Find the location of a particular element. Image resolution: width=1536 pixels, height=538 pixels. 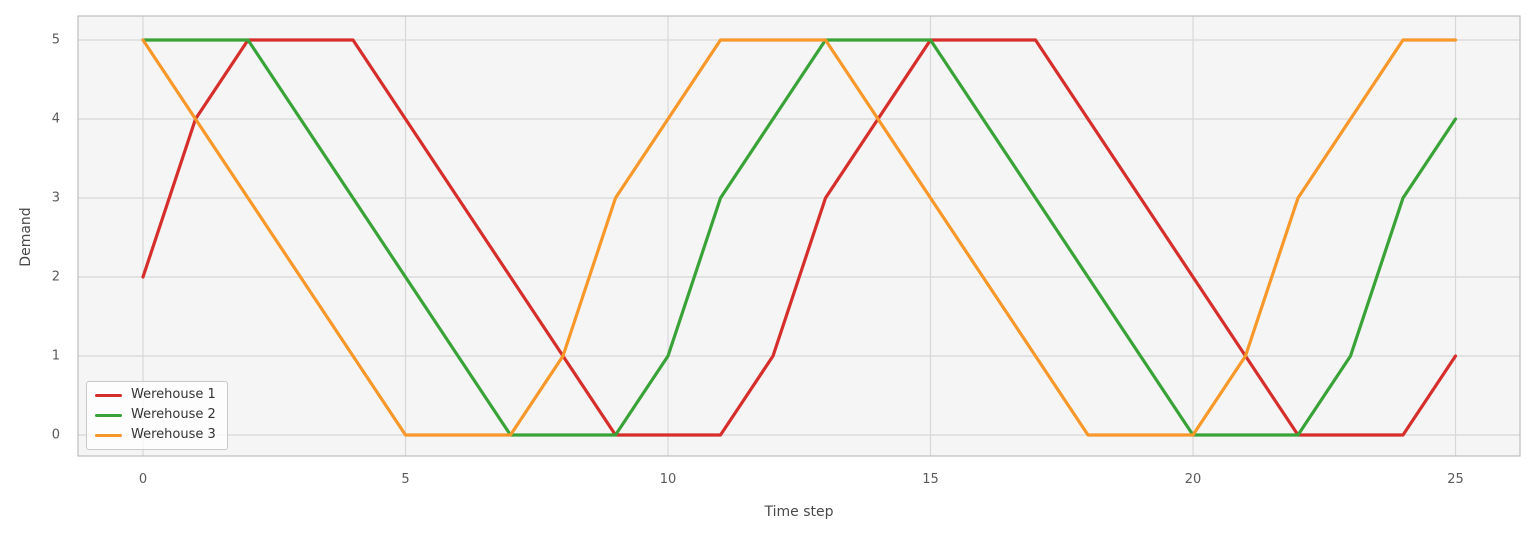

x-tick-label: 25 is located at coordinates (1455, 479).